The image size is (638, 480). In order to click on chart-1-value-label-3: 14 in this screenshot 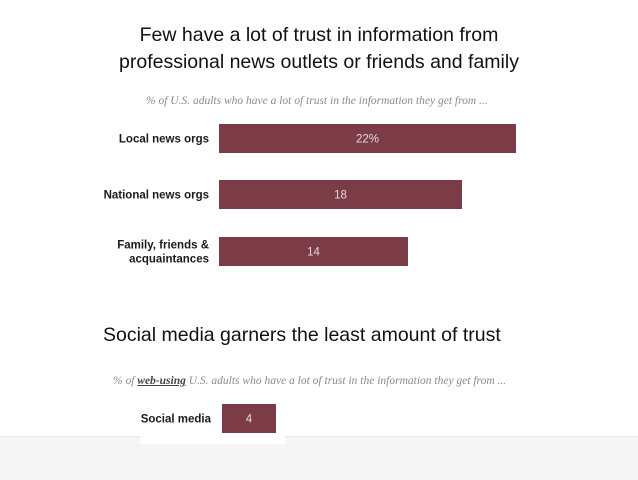, I will do `click(313, 253)`.